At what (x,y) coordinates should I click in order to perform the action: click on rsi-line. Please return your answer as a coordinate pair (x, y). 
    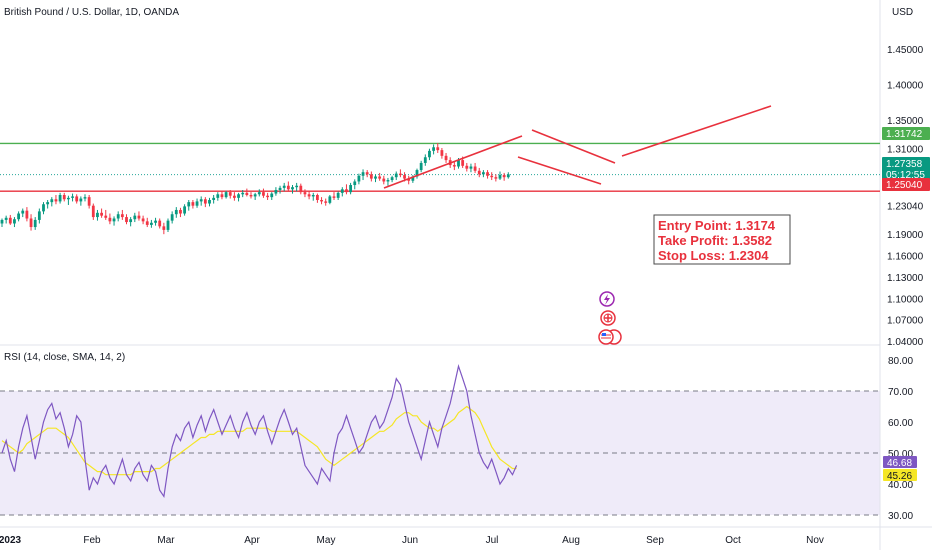
    Looking at the image, I should click on (259, 431).